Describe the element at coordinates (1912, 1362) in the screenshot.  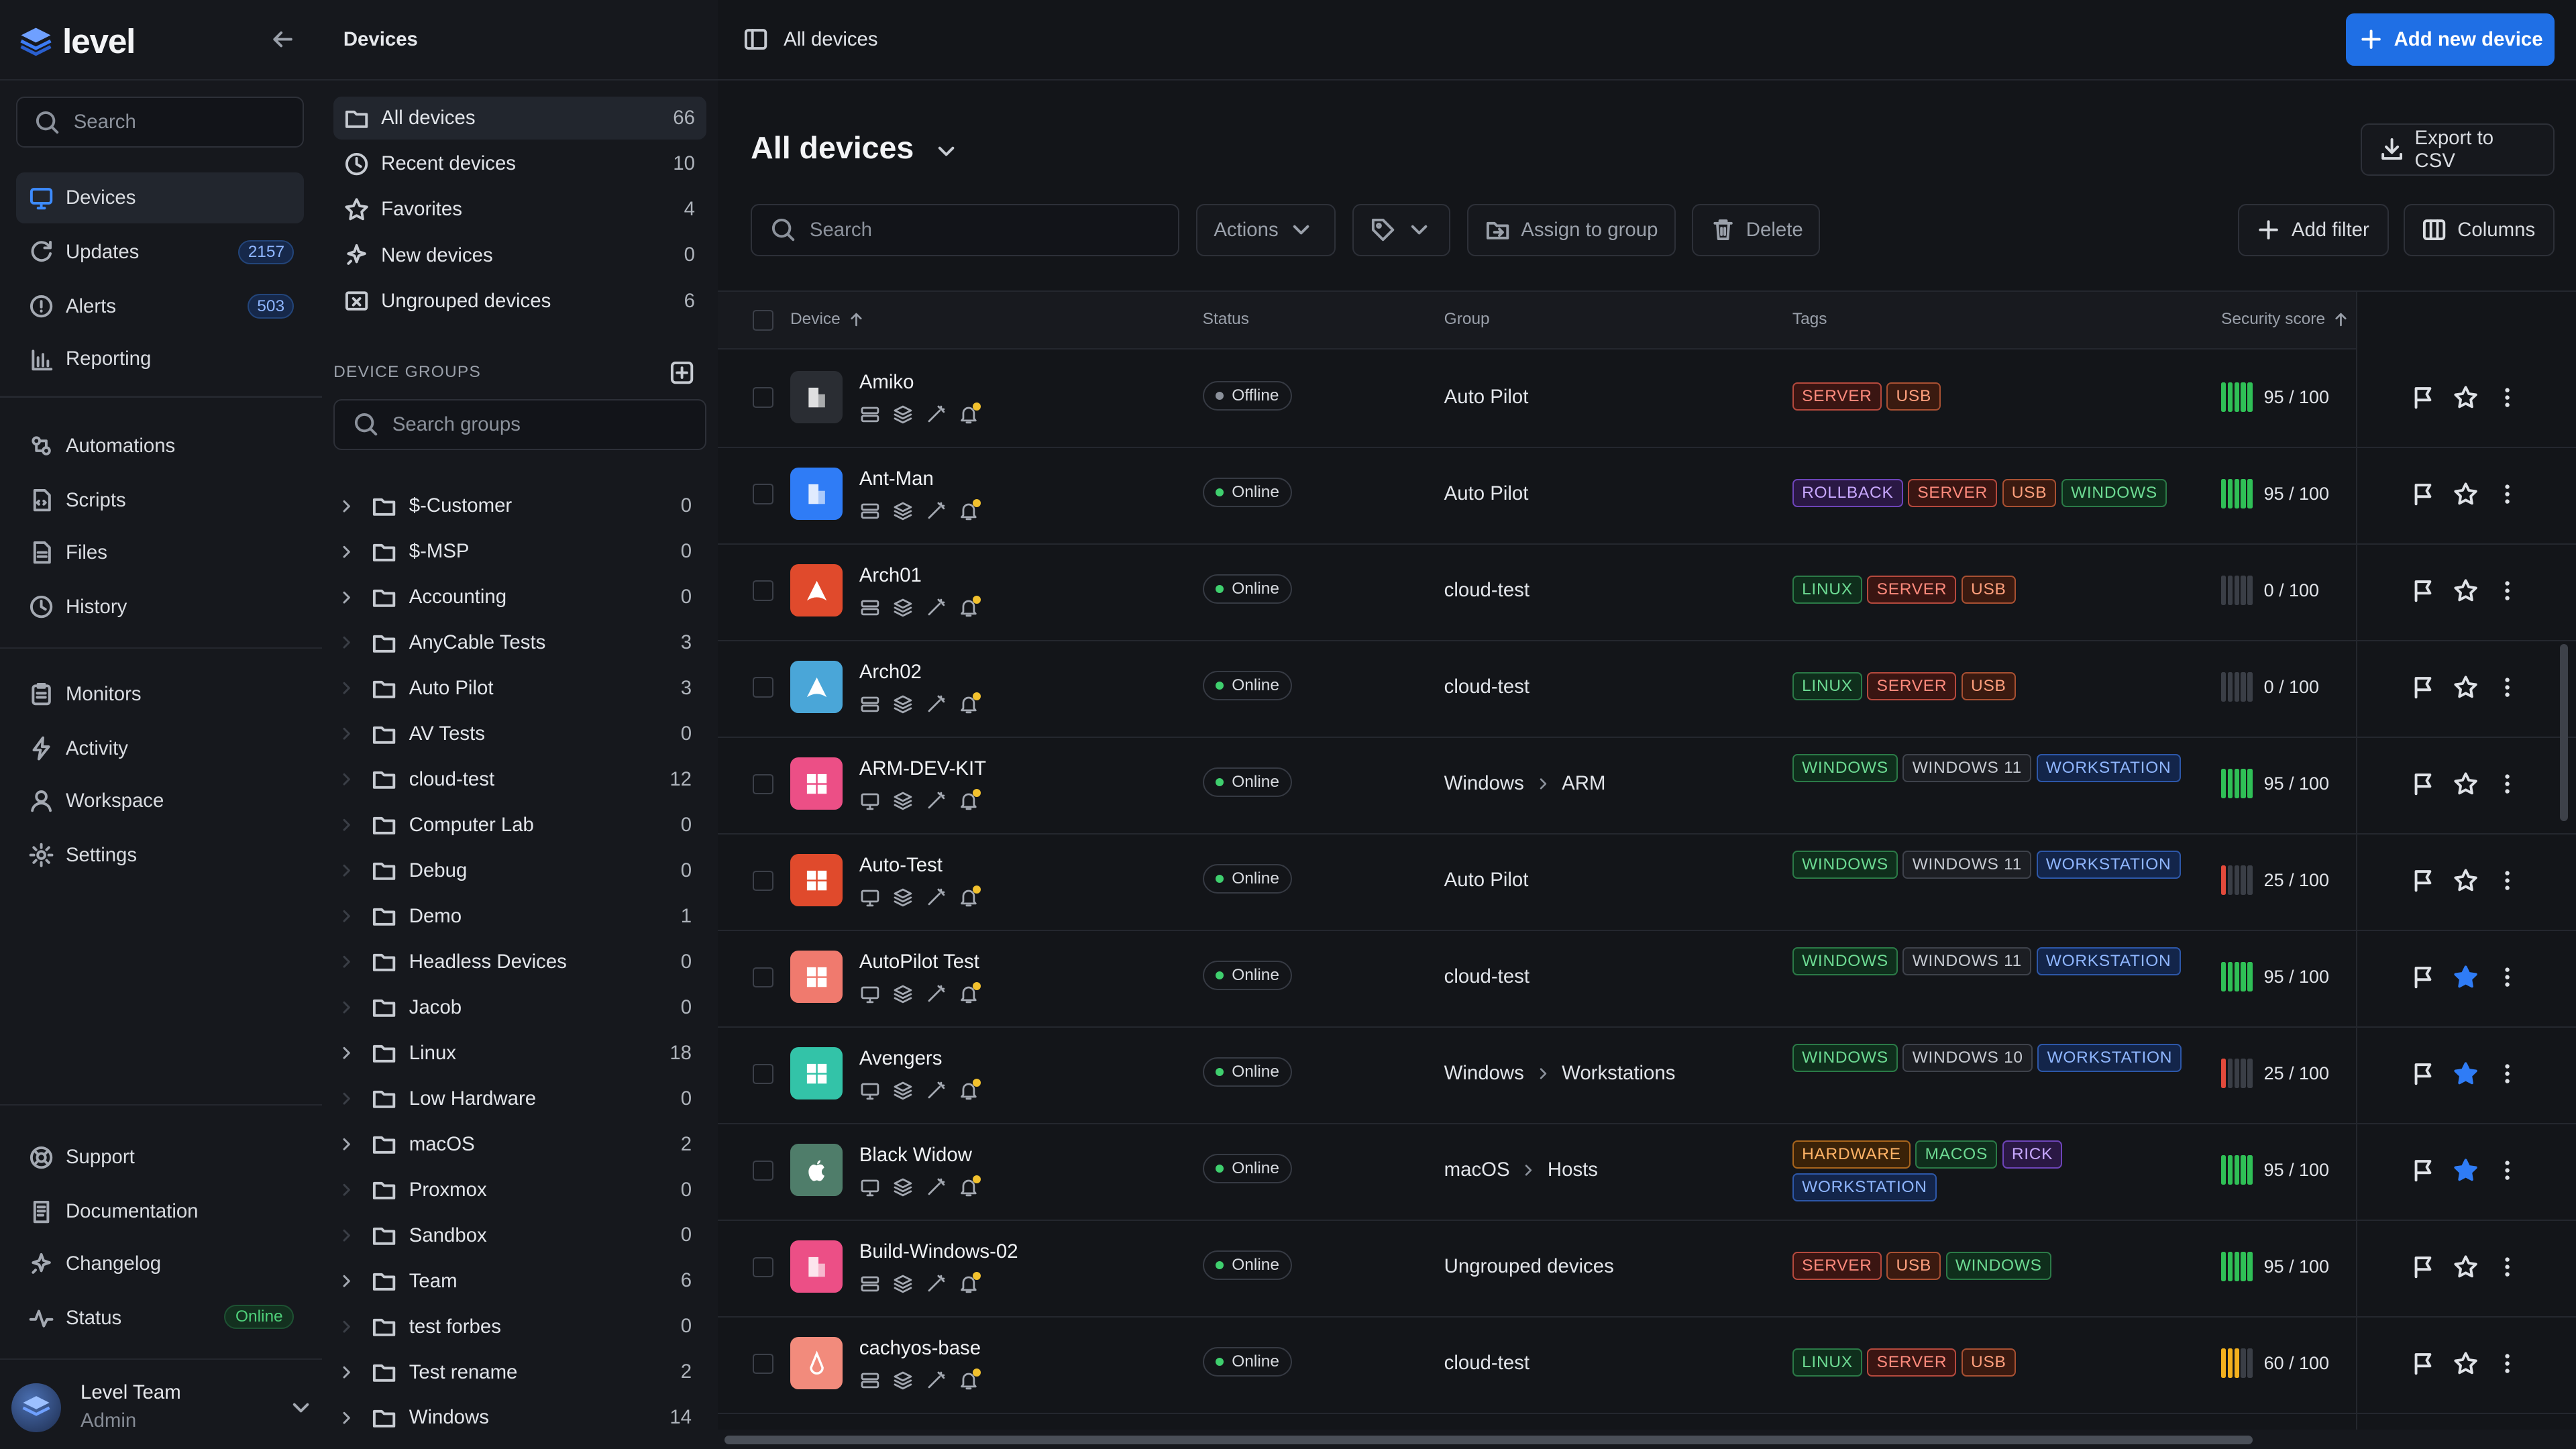
I see `tag-badge: SERVER` at that location.